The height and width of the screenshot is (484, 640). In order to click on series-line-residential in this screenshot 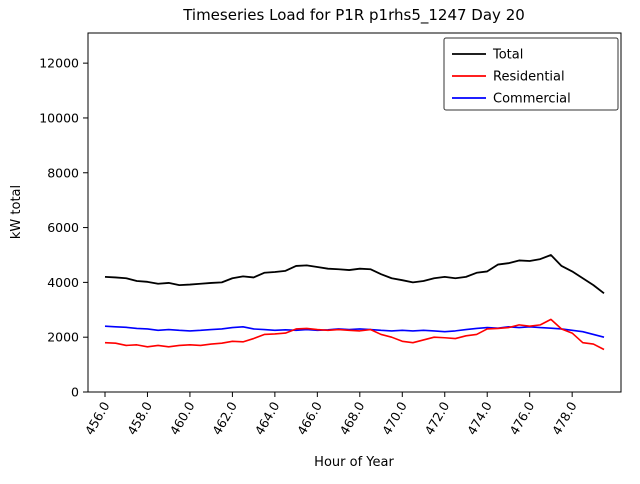, I will do `click(354, 334)`.